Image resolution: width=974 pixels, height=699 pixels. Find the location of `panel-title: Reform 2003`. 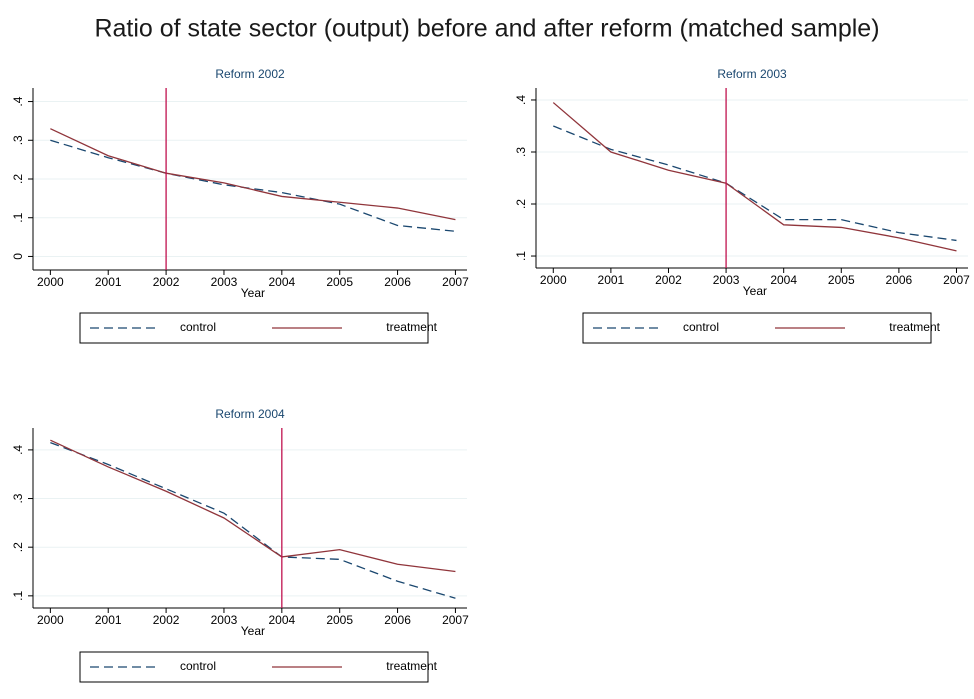

panel-title: Reform 2003 is located at coordinates (752, 74).